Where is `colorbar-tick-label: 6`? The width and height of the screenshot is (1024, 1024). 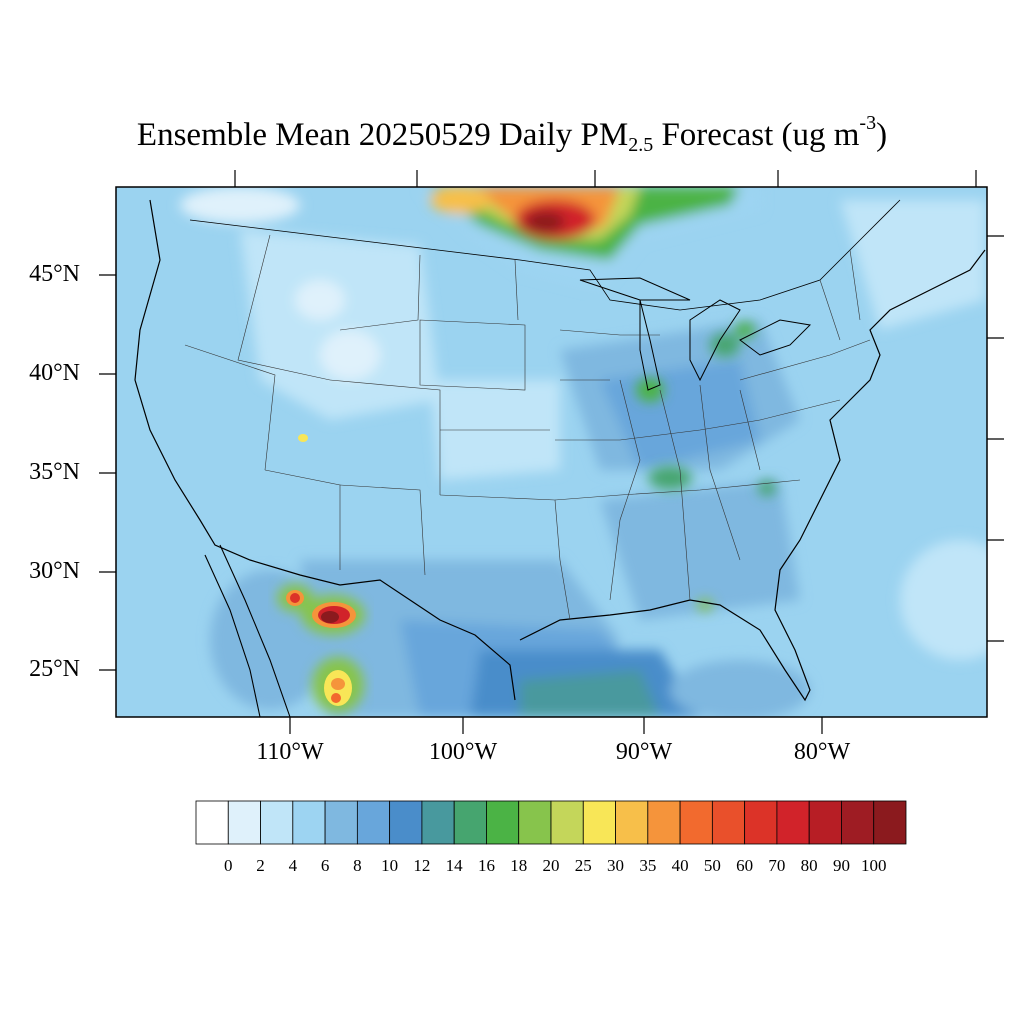 colorbar-tick-label: 6 is located at coordinates (325, 865).